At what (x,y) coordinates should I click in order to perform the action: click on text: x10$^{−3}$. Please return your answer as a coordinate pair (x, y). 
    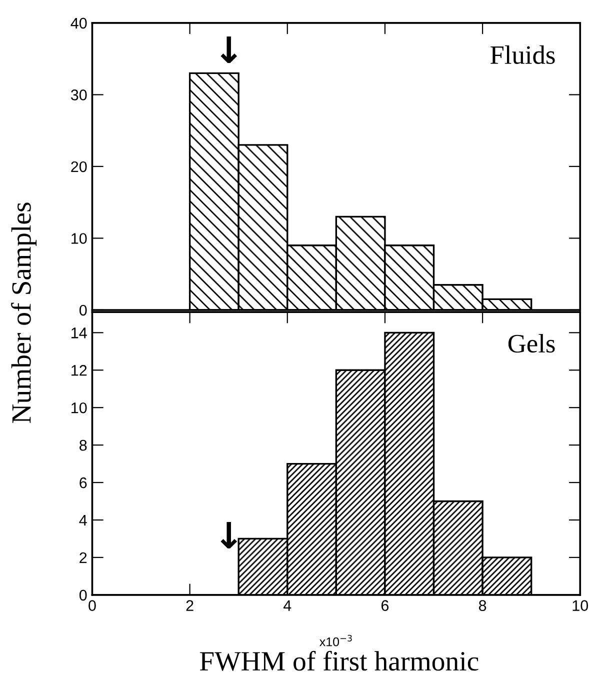
    Looking at the image, I should click on (336, 640).